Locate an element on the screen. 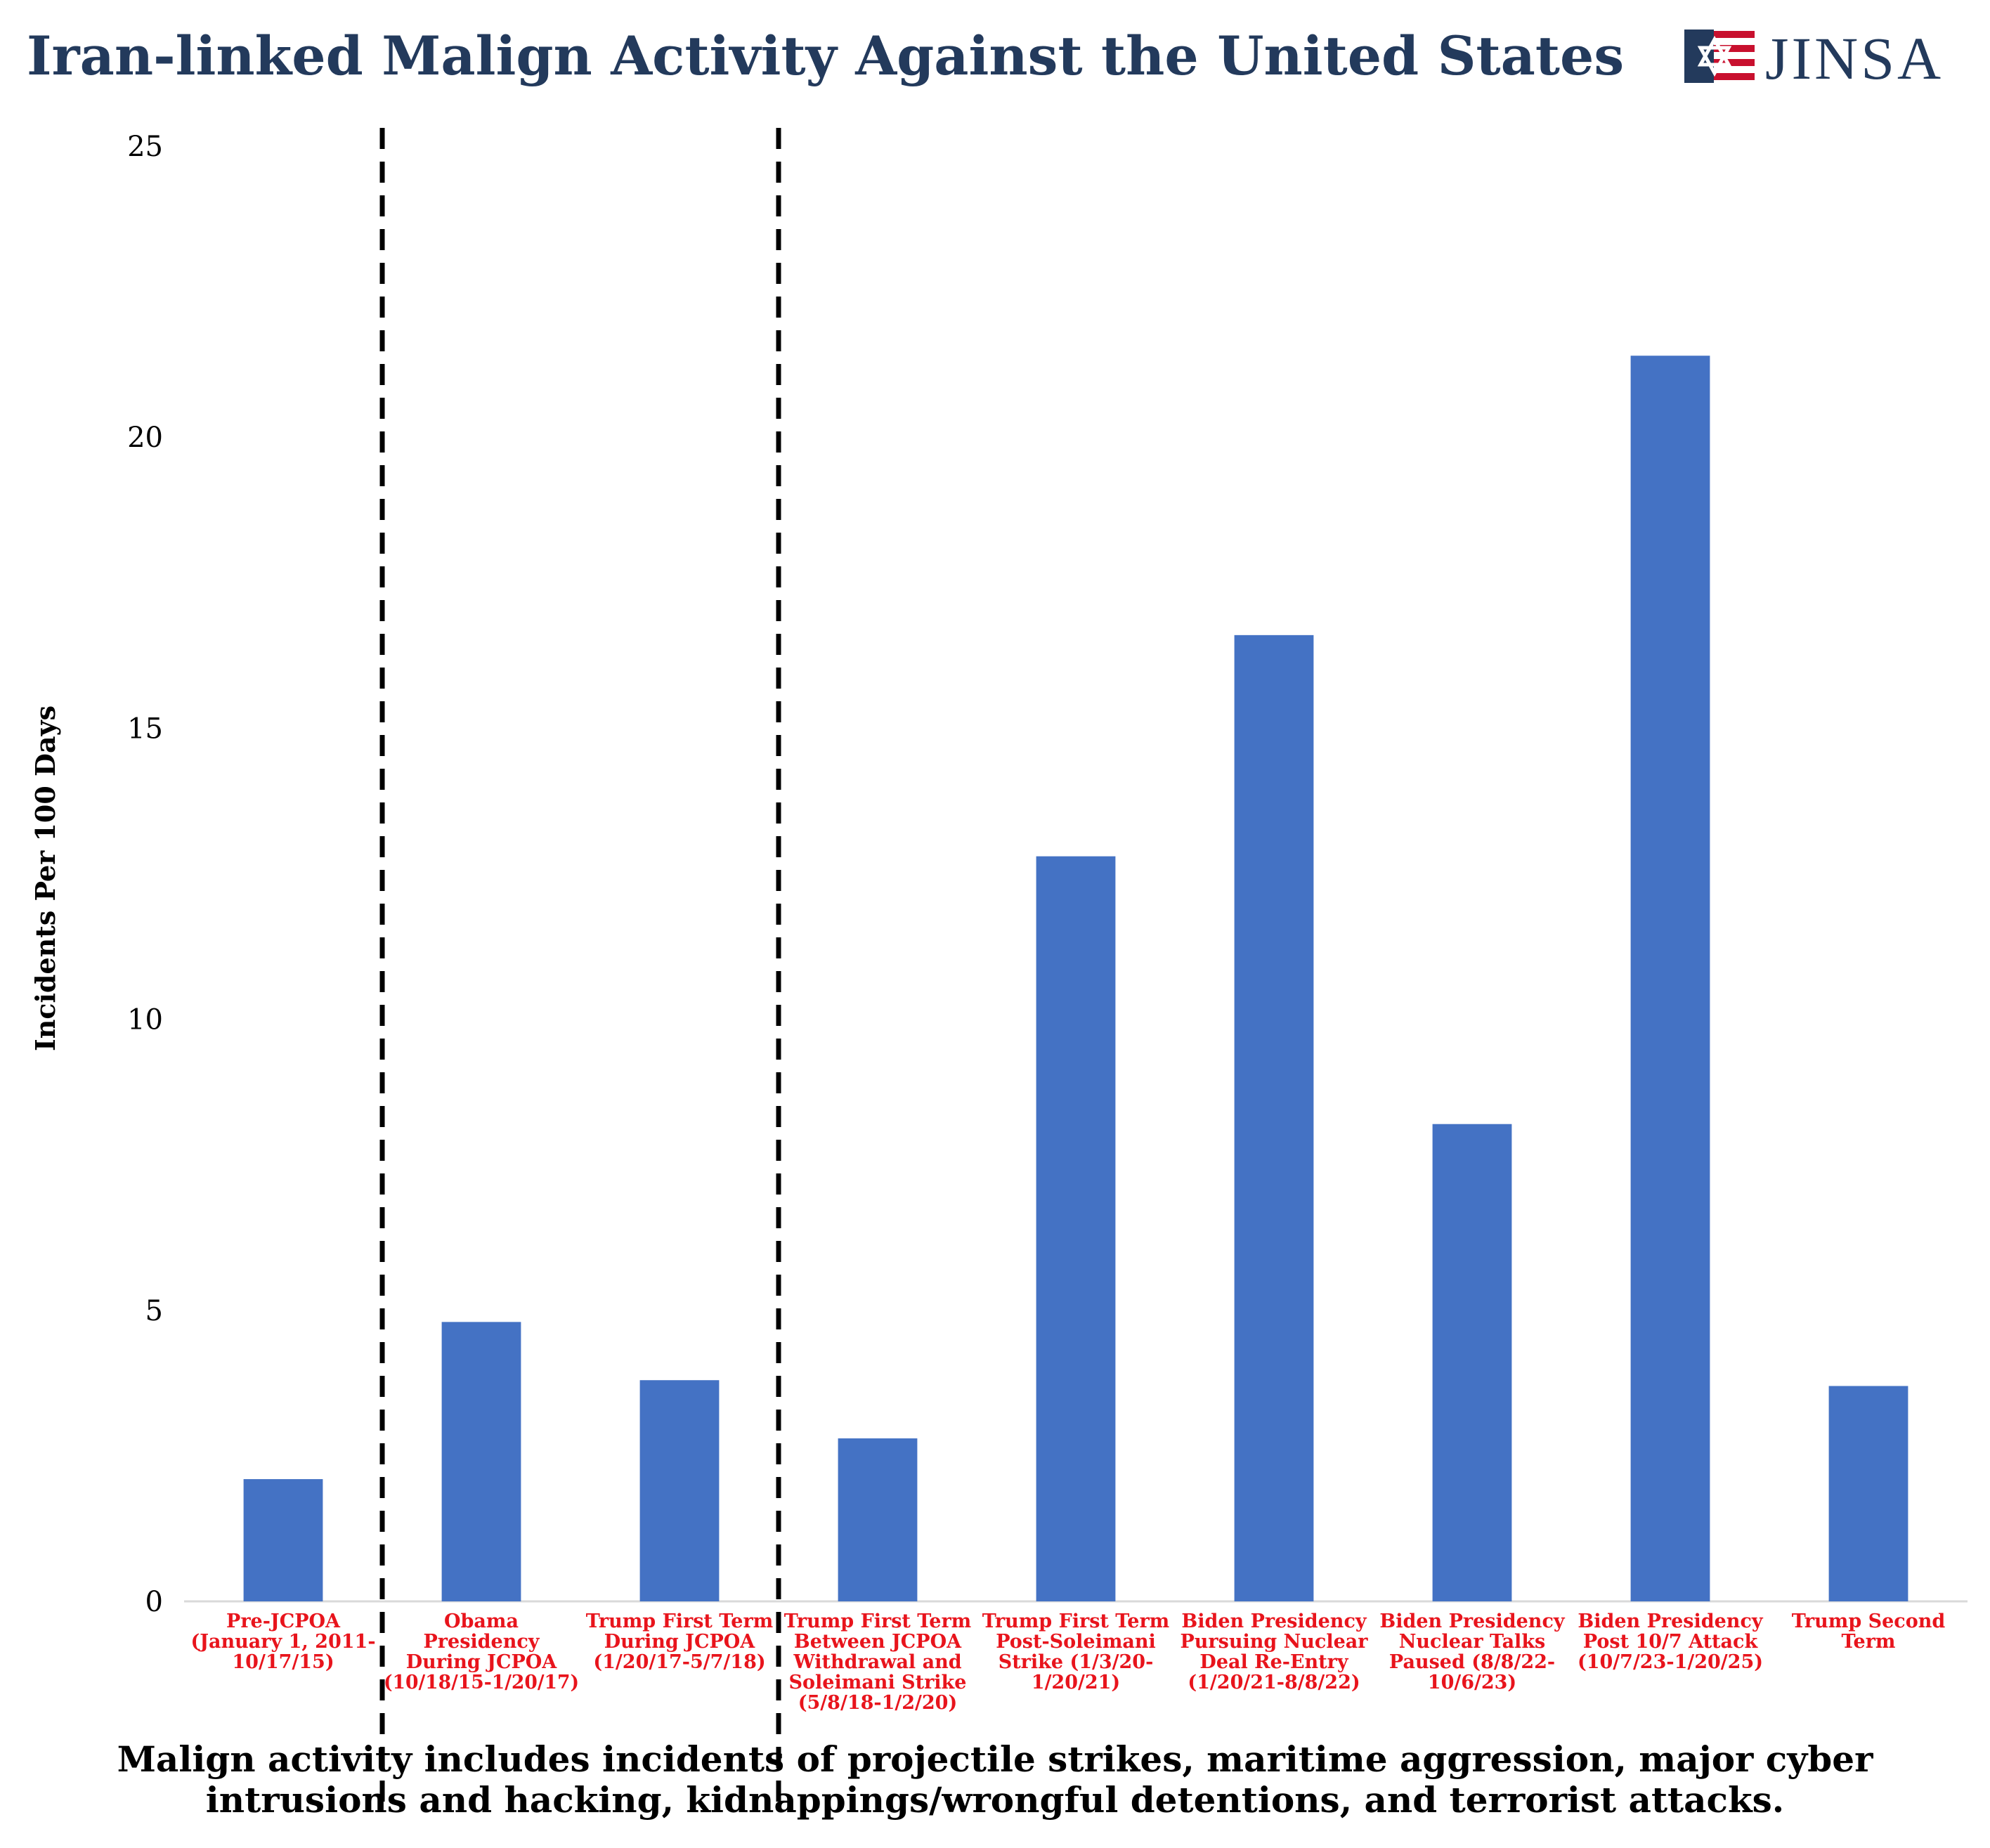 The height and width of the screenshot is (1848, 1990). y-tick-label: 15 is located at coordinates (145, 728).